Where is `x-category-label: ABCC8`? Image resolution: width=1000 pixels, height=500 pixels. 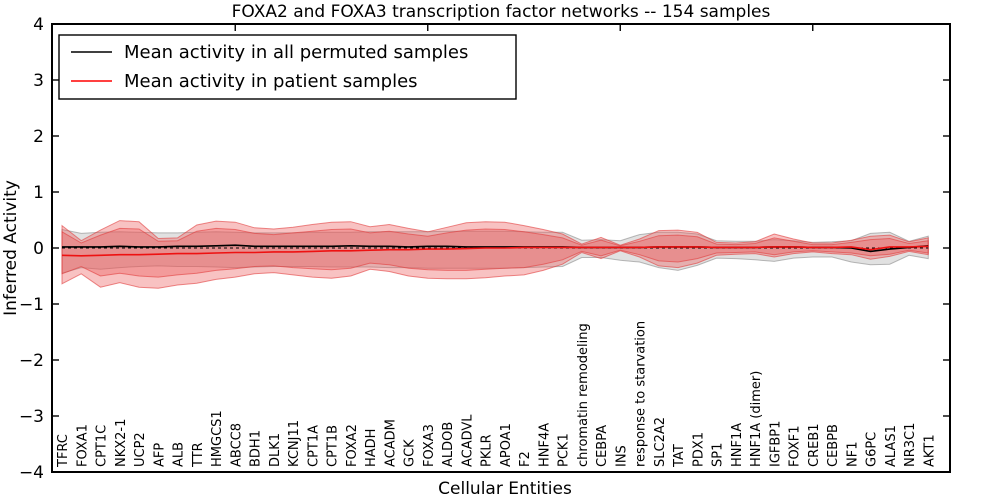
x-category-label: ABCC8 is located at coordinates (236, 445).